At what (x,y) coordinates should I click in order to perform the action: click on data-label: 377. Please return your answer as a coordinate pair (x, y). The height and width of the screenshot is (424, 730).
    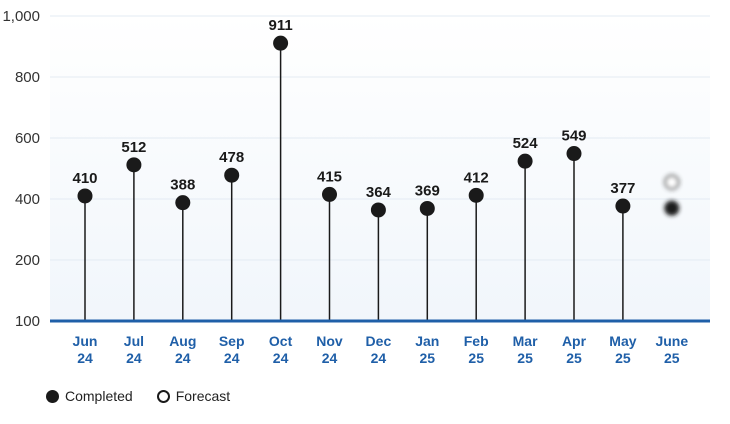
    Looking at the image, I should click on (622, 188).